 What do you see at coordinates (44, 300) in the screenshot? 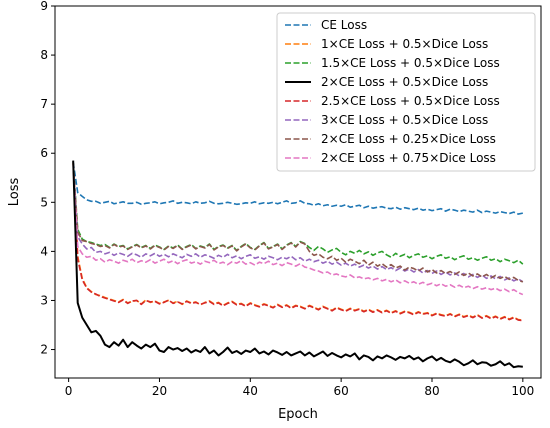
I see `y-tick-label: 3` at bounding box center [44, 300].